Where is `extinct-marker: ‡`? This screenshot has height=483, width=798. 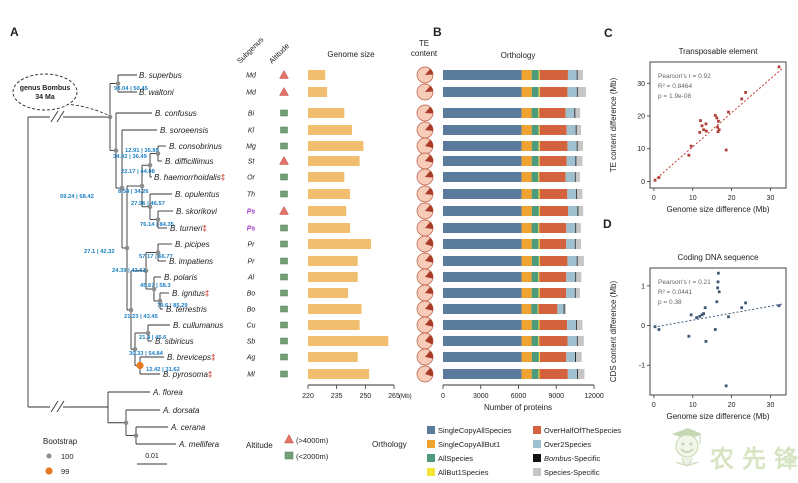 extinct-marker: ‡ is located at coordinates (213, 357).